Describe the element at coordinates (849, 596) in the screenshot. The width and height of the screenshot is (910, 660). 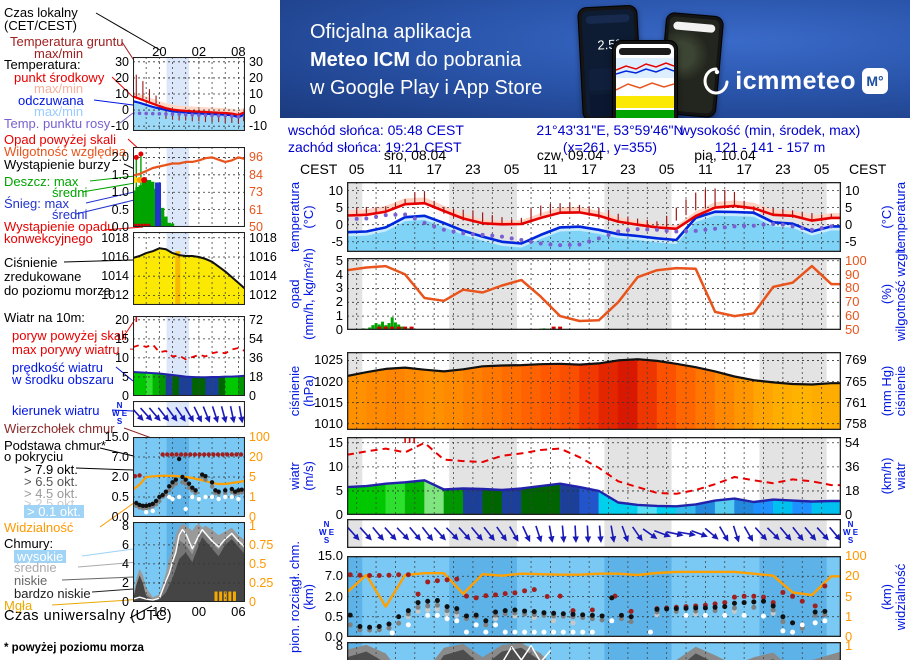
I see `main-chm-rtick: 5` at that location.